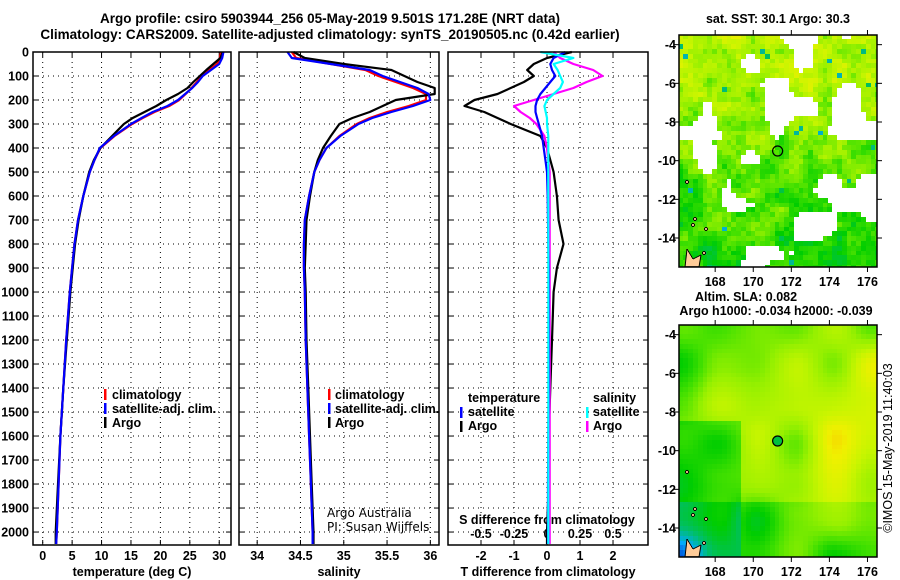 The image size is (900, 580). I want to click on legend-swatch-t-argo, so click(461, 426).